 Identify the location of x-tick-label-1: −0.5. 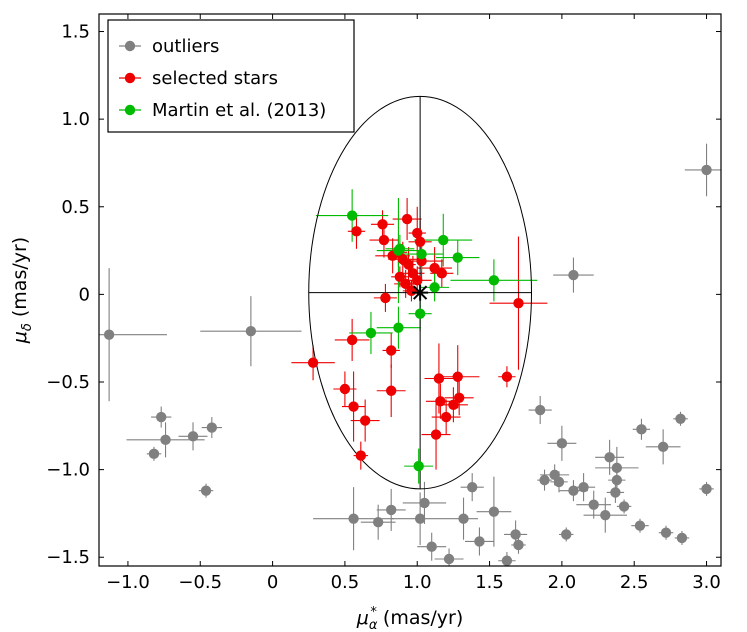
(200, 582).